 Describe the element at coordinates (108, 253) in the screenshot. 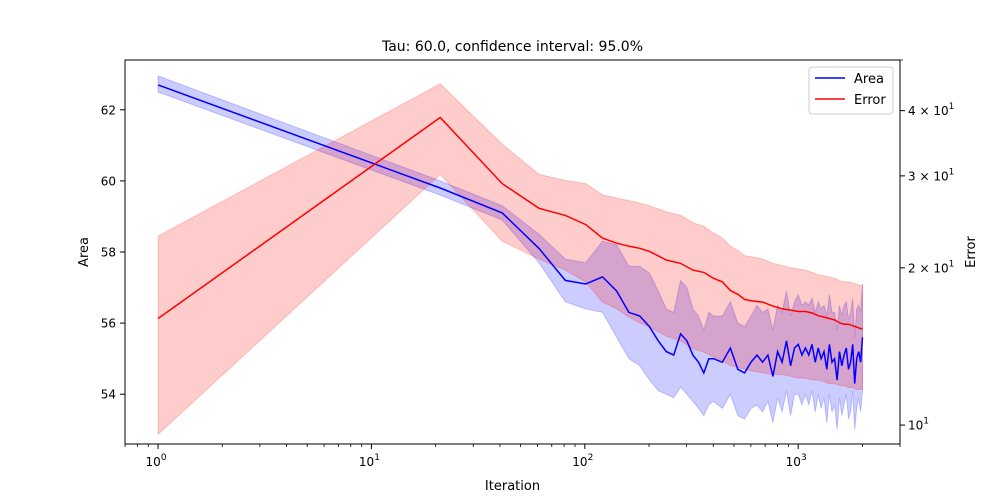

I see `y-tick-label: 58` at that location.